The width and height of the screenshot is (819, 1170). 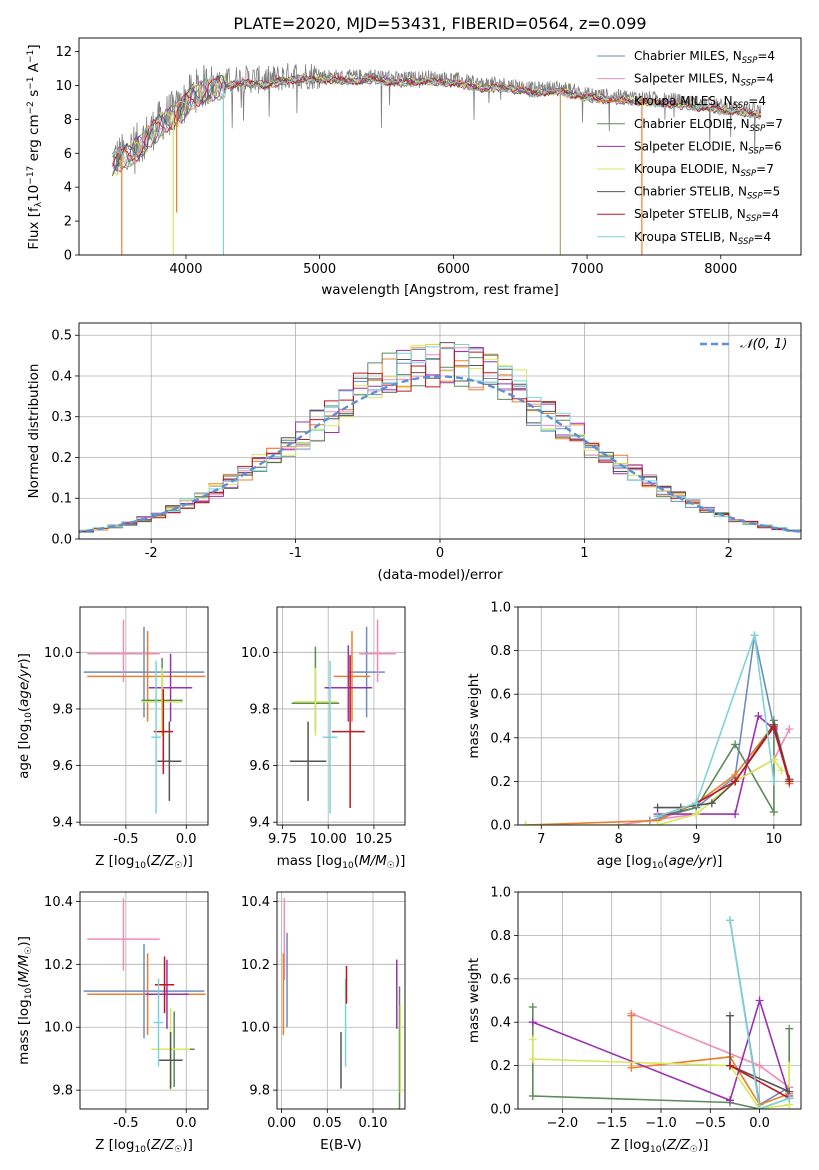 What do you see at coordinates (34, 431) in the screenshot?
I see `label-part: Normed distribution` at bounding box center [34, 431].